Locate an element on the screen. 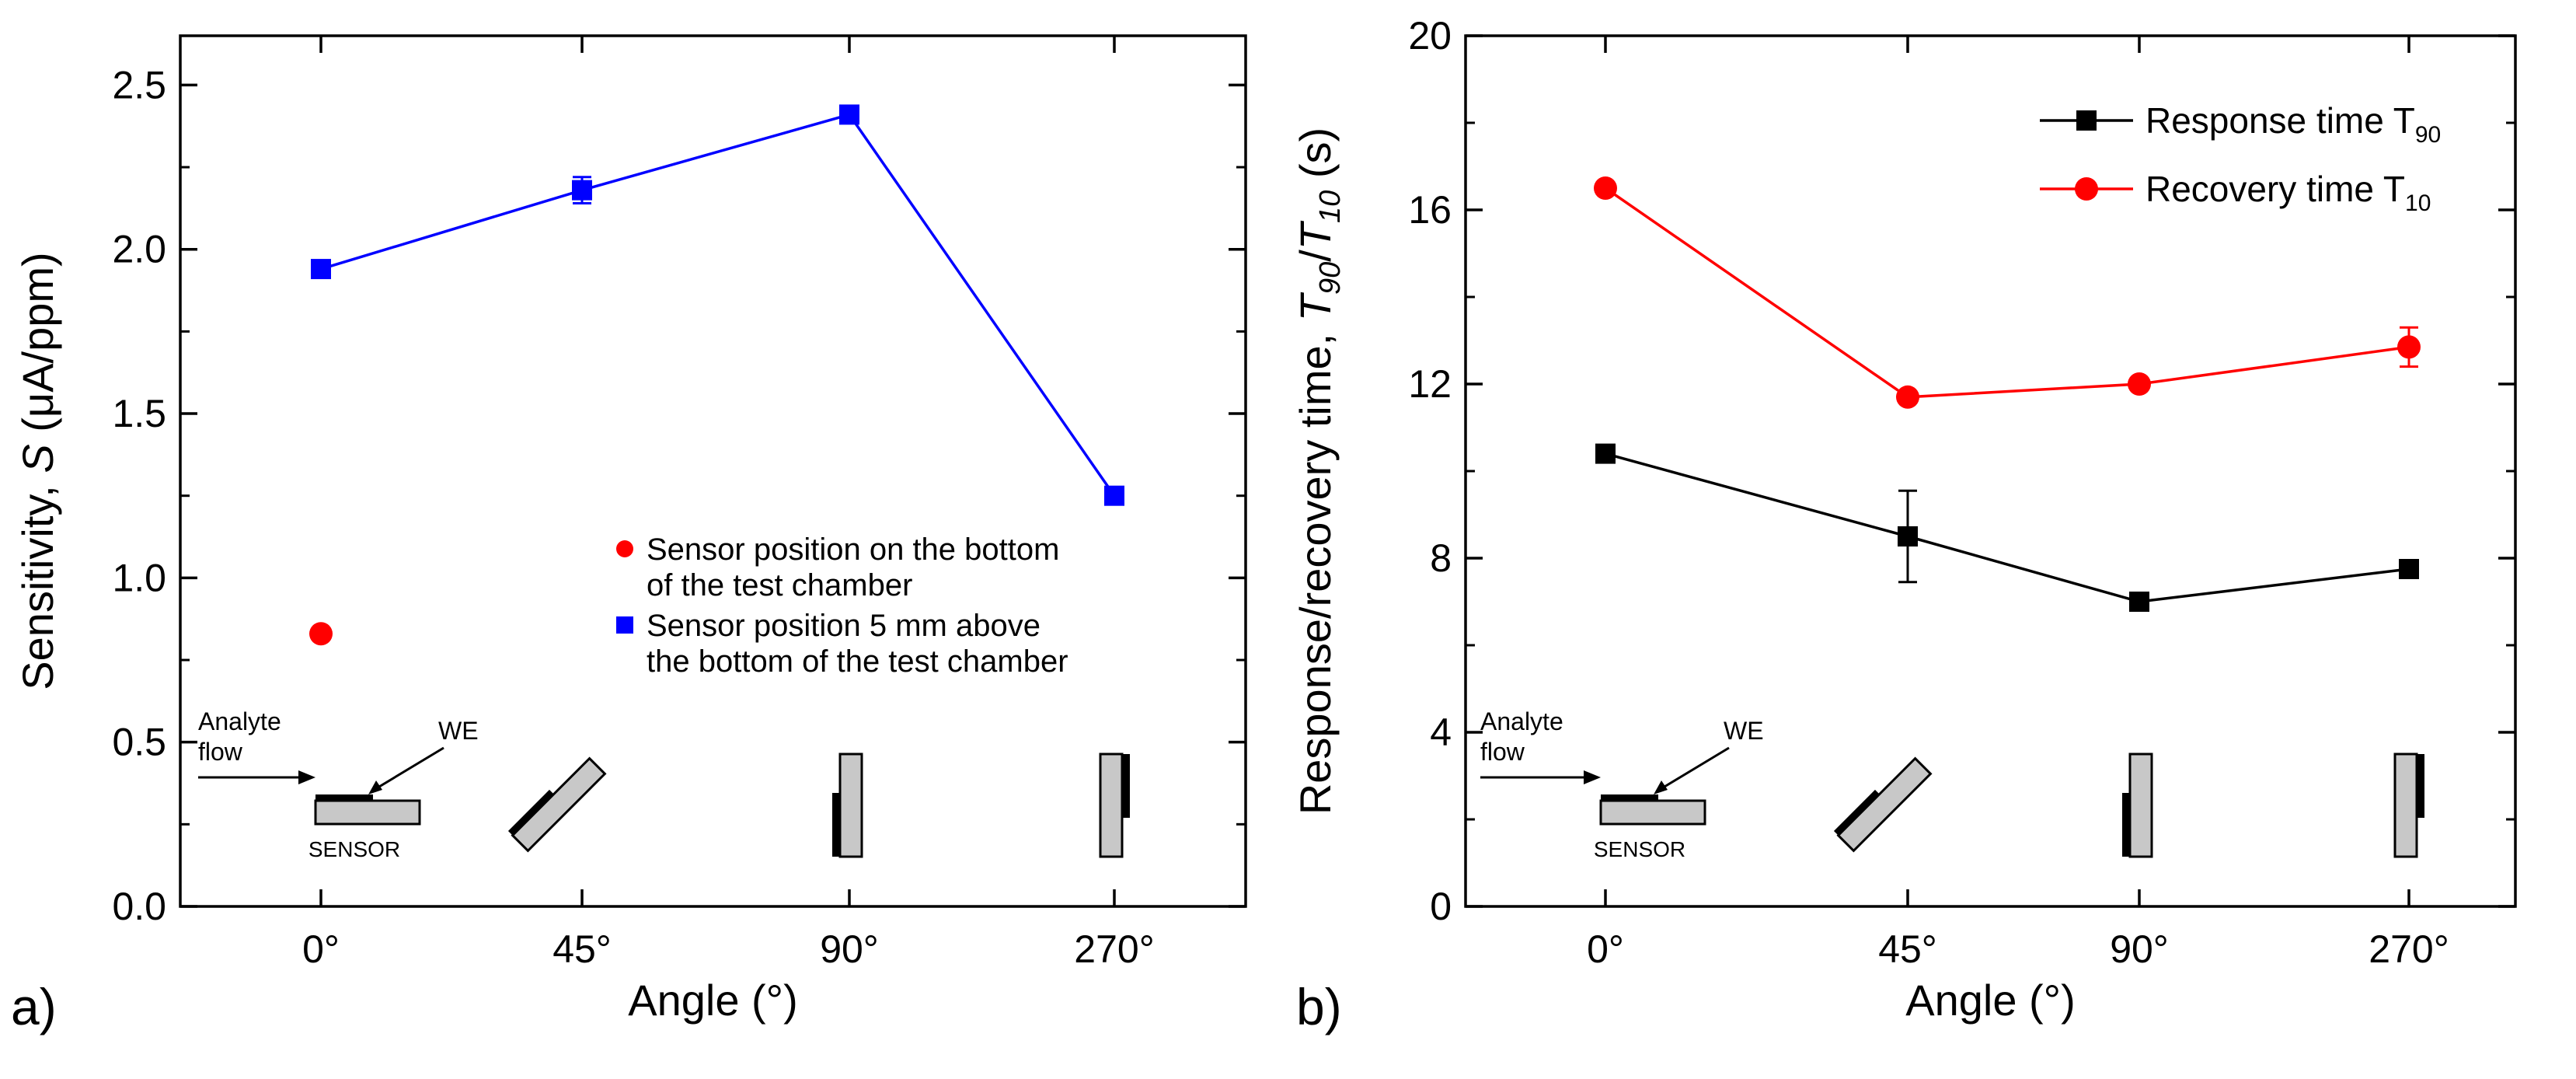  y-tick-label: 0.0 is located at coordinates (139, 906).